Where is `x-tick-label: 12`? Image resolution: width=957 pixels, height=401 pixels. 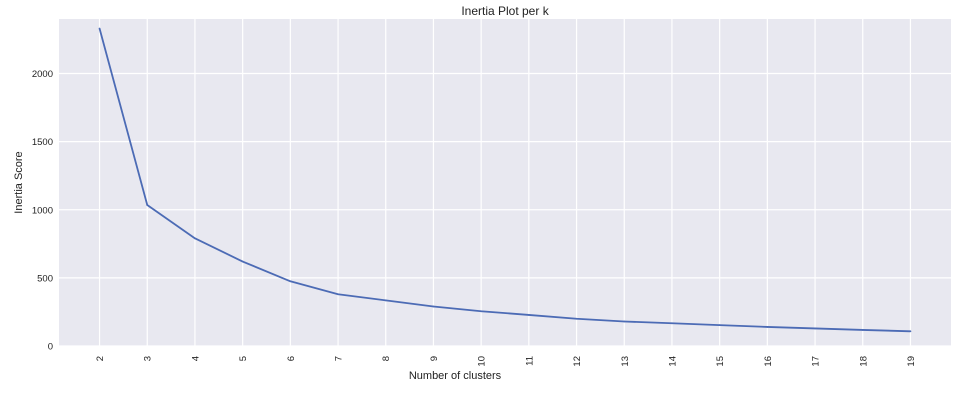 x-tick-label: 12 is located at coordinates (577, 361).